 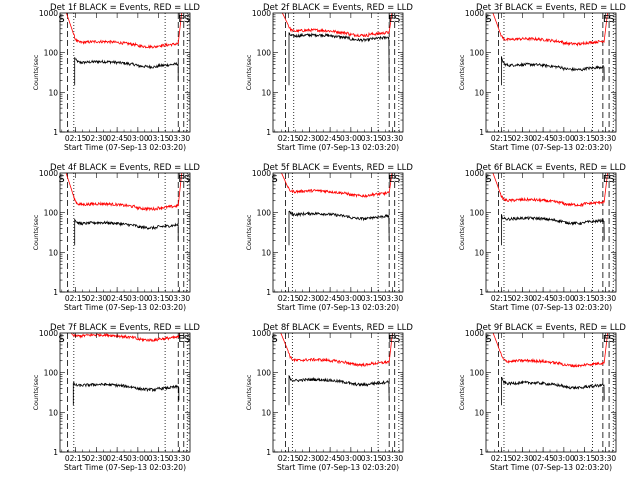 I want to click on plot-frame, so click(x=125, y=392).